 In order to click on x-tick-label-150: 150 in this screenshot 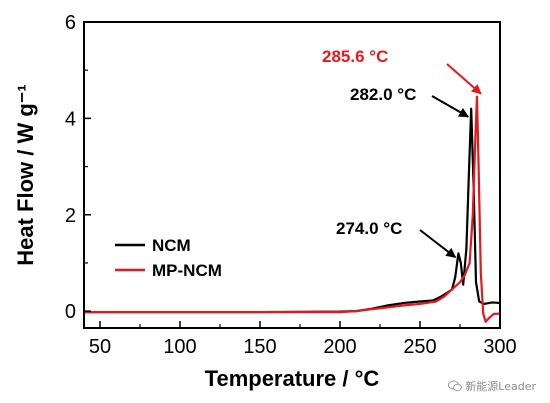, I will do `click(259, 347)`.